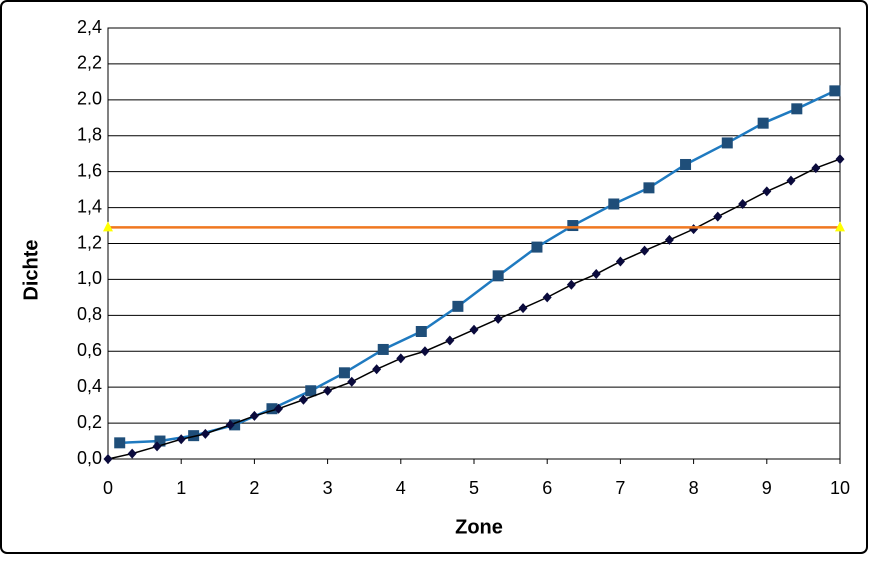  What do you see at coordinates (89, 422) in the screenshot?
I see `y-tick-label: 0,2` at bounding box center [89, 422].